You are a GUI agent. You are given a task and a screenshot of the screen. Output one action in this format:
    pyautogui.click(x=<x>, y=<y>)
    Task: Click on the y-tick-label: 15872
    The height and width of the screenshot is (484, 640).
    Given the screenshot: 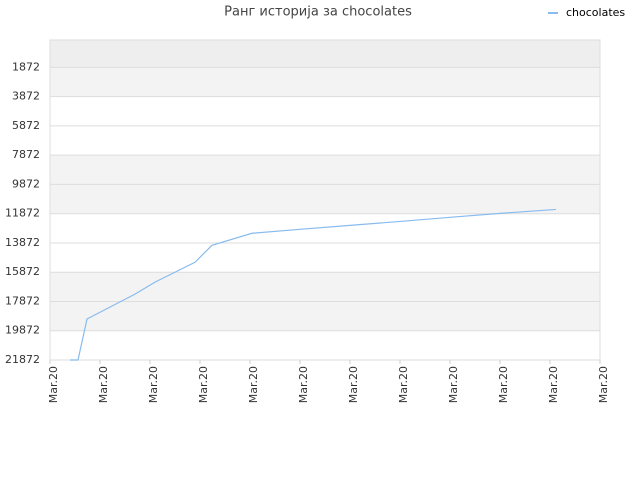 What is the action you would take?
    pyautogui.click(x=22, y=271)
    